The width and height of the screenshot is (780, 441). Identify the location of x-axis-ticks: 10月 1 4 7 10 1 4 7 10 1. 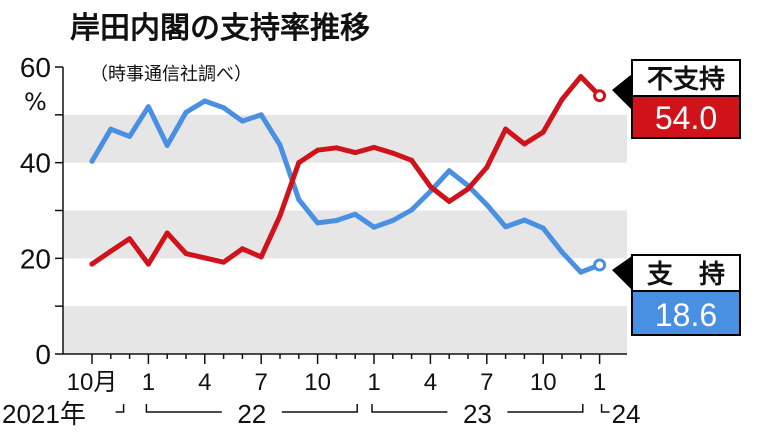
(336, 375).